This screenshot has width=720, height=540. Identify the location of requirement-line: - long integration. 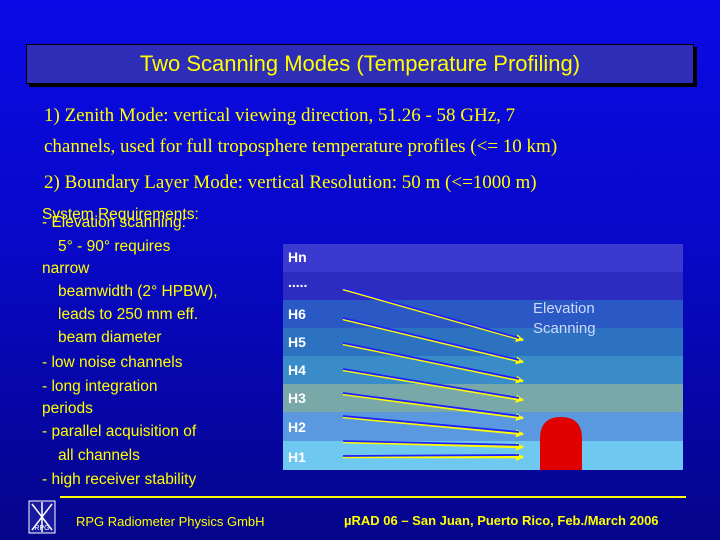
(100, 386).